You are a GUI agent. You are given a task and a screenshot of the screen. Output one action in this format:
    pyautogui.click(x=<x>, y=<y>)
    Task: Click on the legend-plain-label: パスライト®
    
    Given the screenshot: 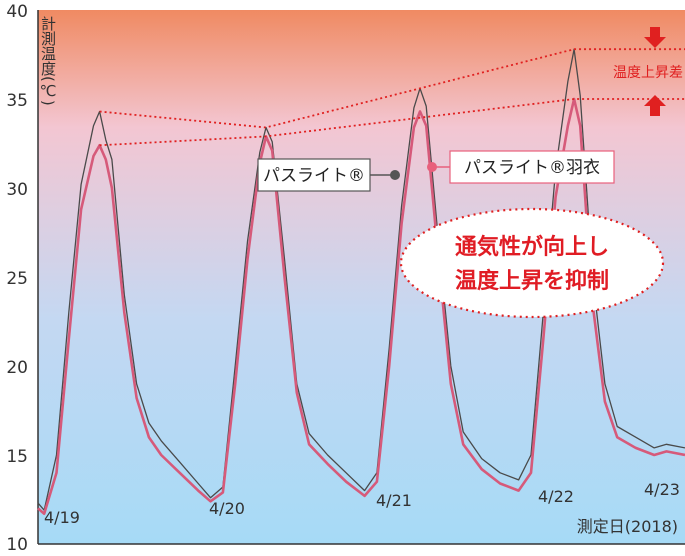 What is the action you would take?
    pyautogui.click(x=314, y=176)
    